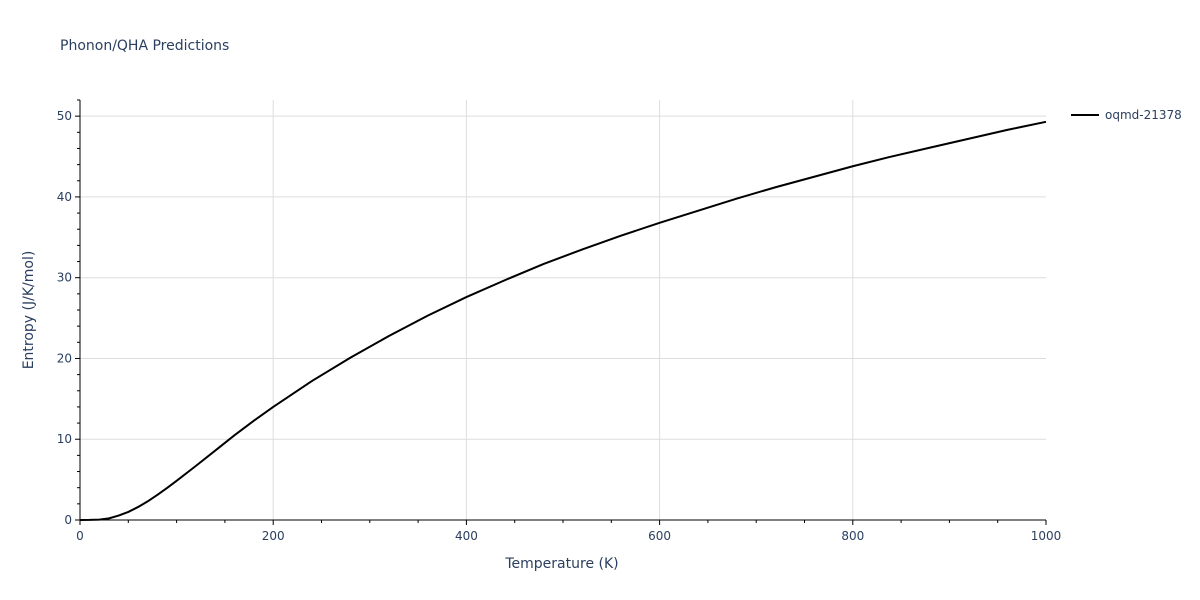 The height and width of the screenshot is (600, 1200). I want to click on chart-title: Phonon/QHA Predictions, so click(144, 46).